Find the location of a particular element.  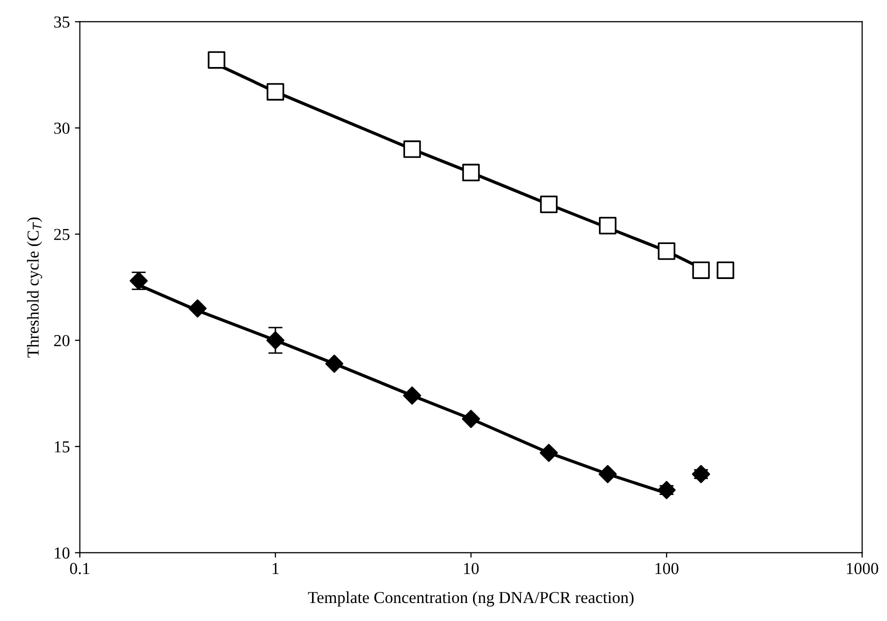

x-tick-label: 1 is located at coordinates (275, 568).